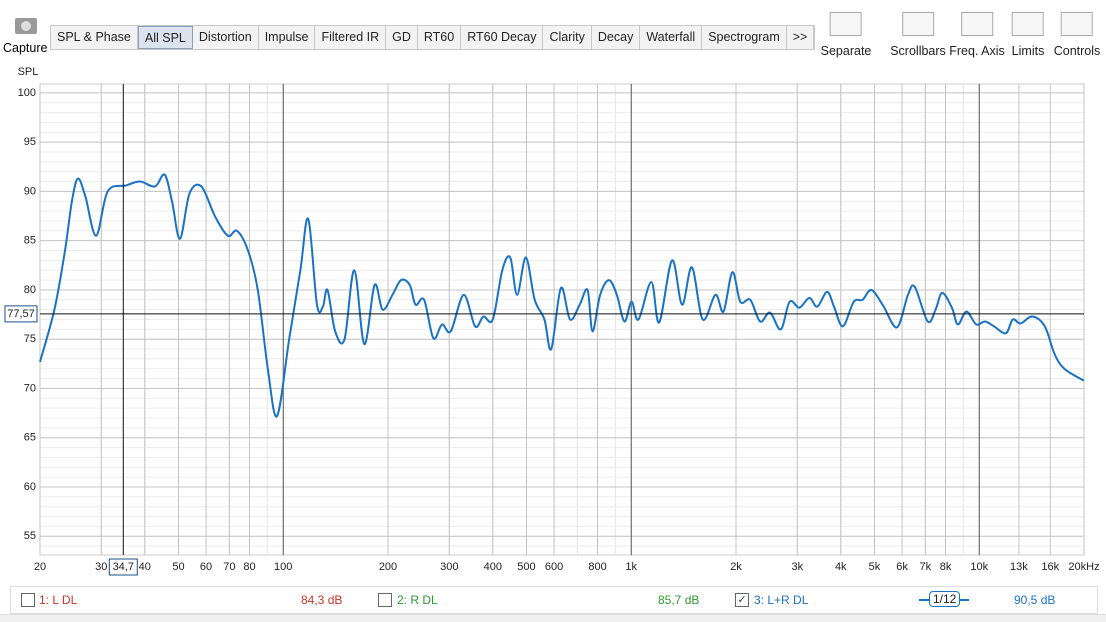 The height and width of the screenshot is (622, 1106). Describe the element at coordinates (597, 567) in the screenshot. I see `x-tick-label: 800` at that location.